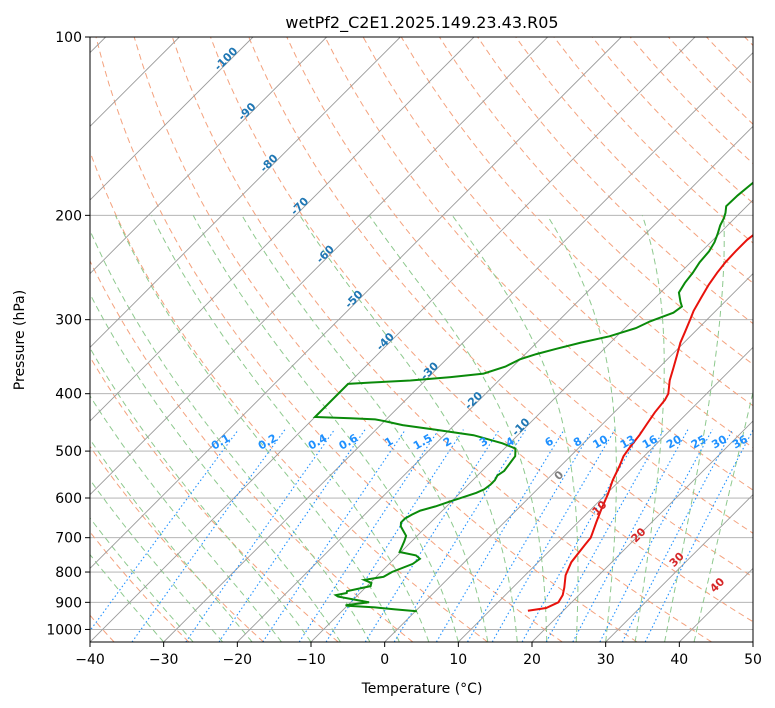 The image size is (775, 708). Describe the element at coordinates (719, 441) in the screenshot. I see `mixing-ratio-label: 30` at that location.